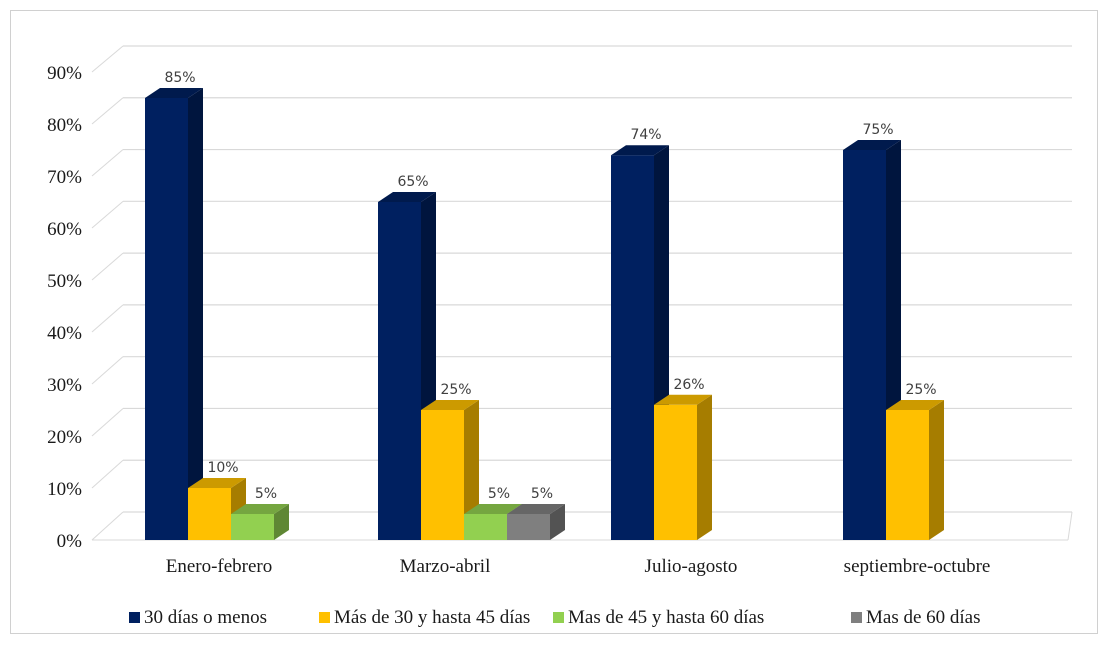 Image resolution: width=1110 pixels, height=645 pixels. I want to click on y-tick-label: 90%, so click(64, 73).